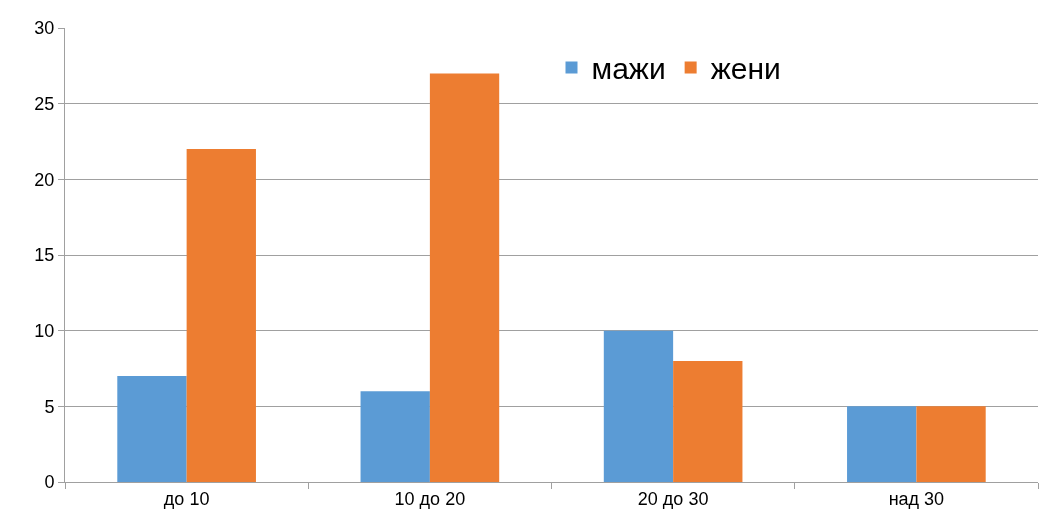  I want to click on x-tick-label: над 30, so click(916, 498).